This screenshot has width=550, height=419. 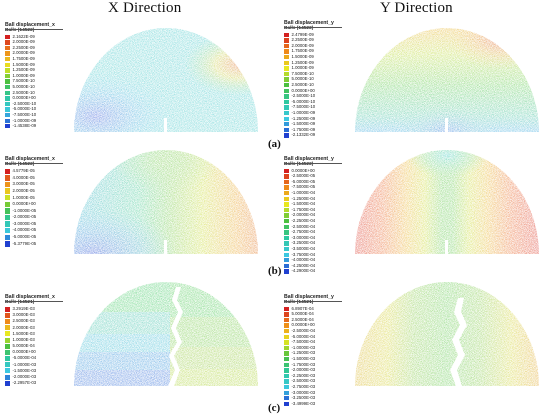 What do you see at coordinates (303, 181) in the screenshot?
I see `legend-value: -5.0000E-05` at bounding box center [303, 181].